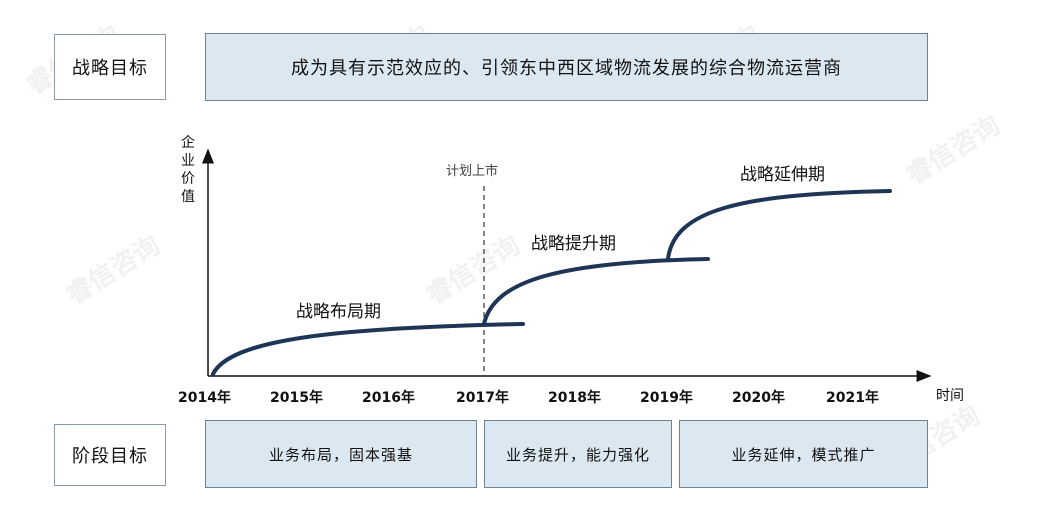  What do you see at coordinates (758, 397) in the screenshot?
I see `year-2020: 2020年` at bounding box center [758, 397].